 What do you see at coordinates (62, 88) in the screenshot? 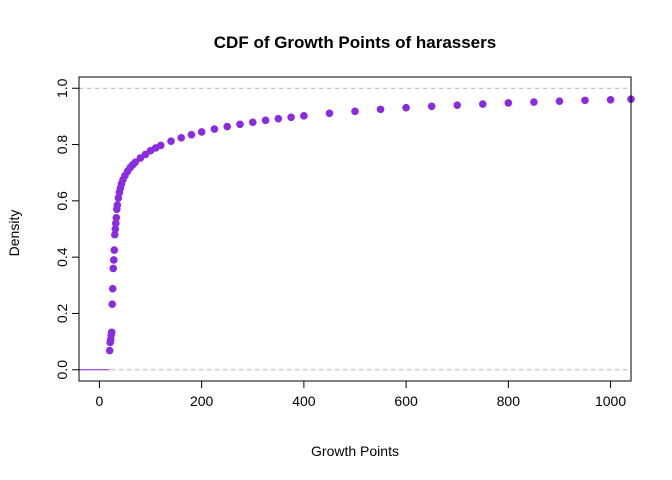
I see `y-tick-label: 1.0` at bounding box center [62, 88].